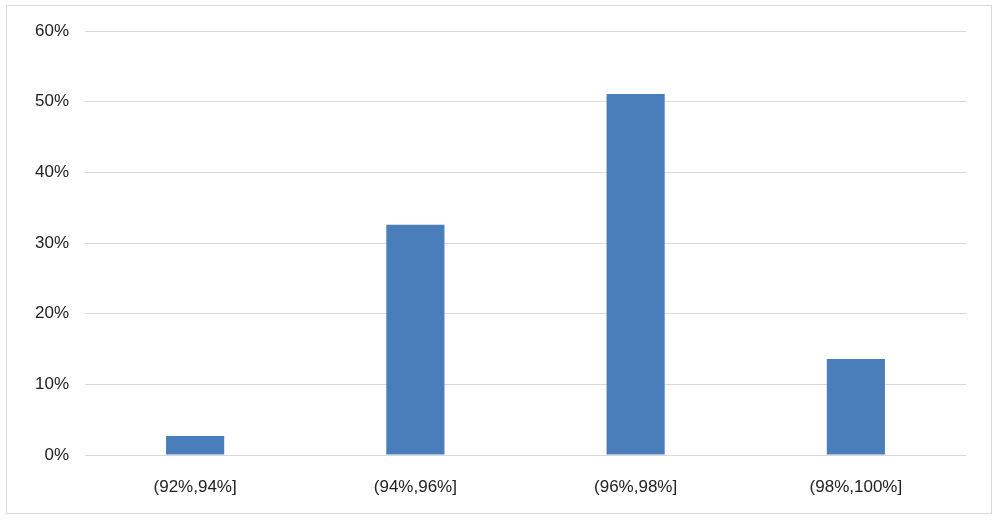  What do you see at coordinates (636, 486) in the screenshot?
I see `x-tick-label: (96%,98%]` at bounding box center [636, 486].